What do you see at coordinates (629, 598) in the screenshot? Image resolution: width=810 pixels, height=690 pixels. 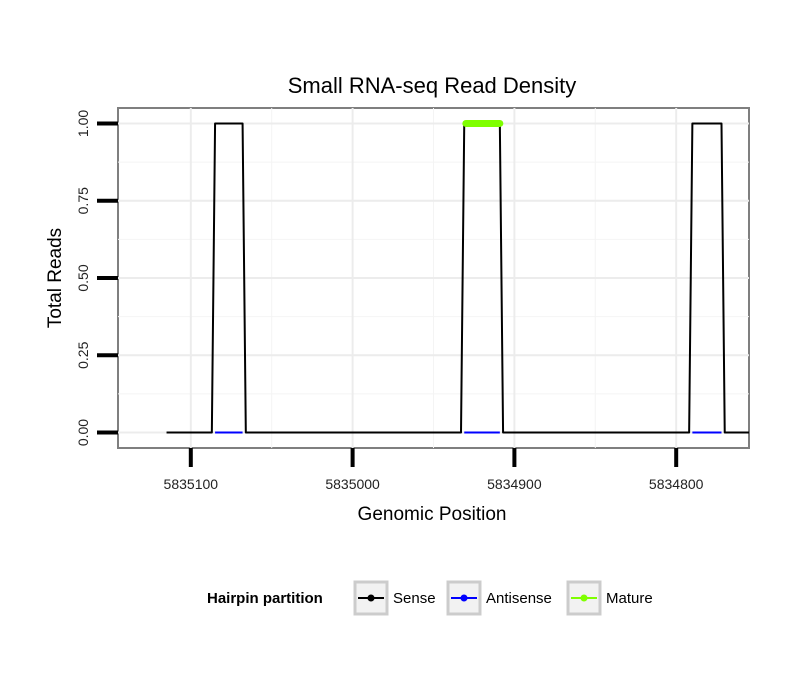 I see `legend-label: Mature` at bounding box center [629, 598].